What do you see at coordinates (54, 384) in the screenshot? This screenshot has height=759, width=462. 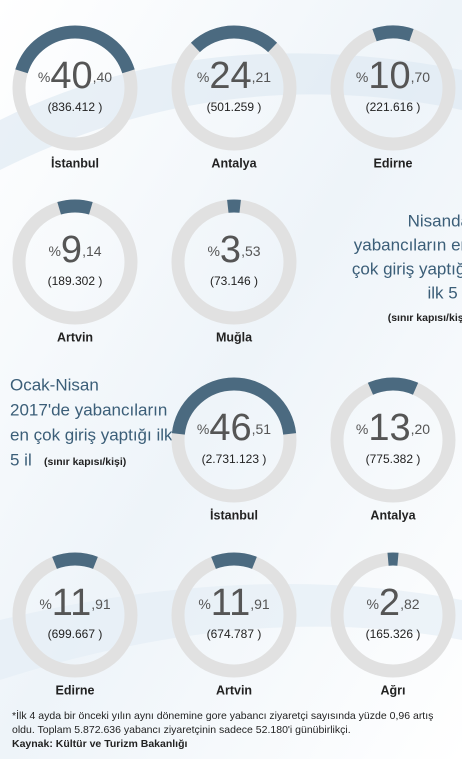 I see `group-title: Ocak-Nisan` at bounding box center [54, 384].